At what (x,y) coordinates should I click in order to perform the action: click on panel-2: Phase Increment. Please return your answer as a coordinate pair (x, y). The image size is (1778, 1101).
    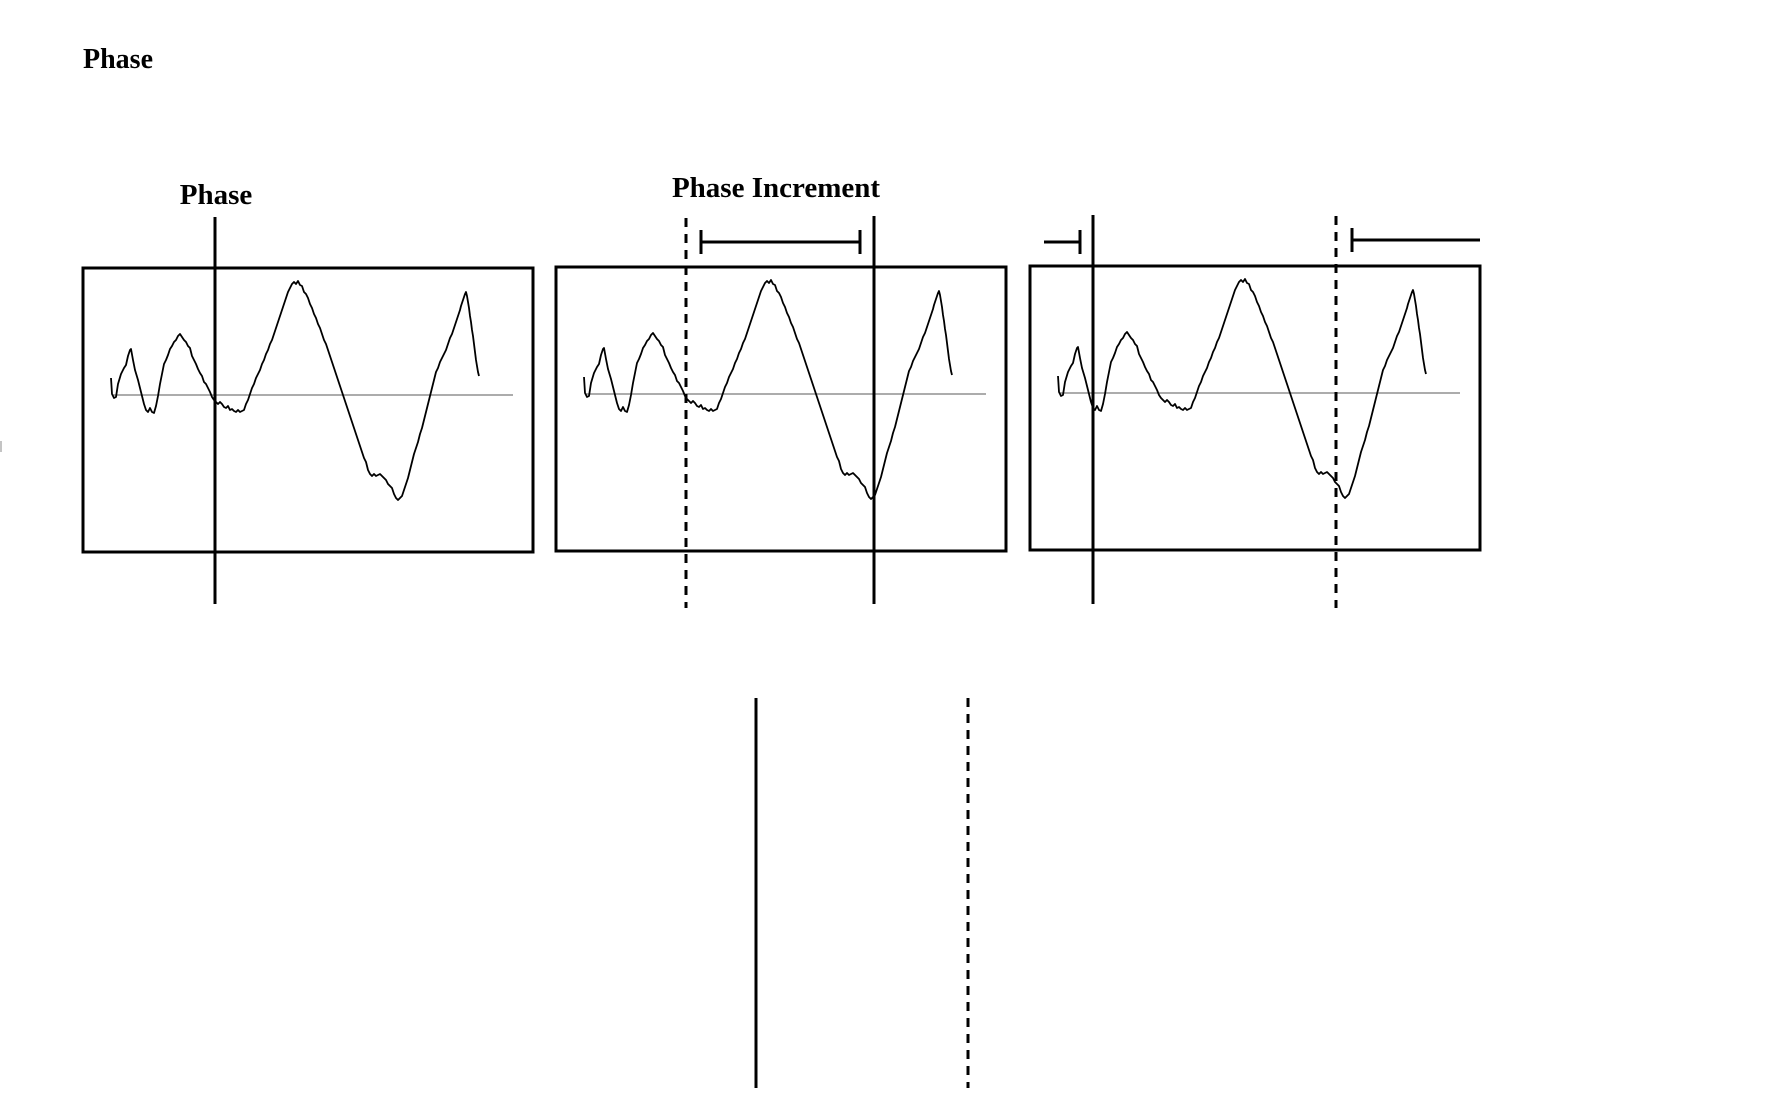
    Looking at the image, I should click on (781, 390).